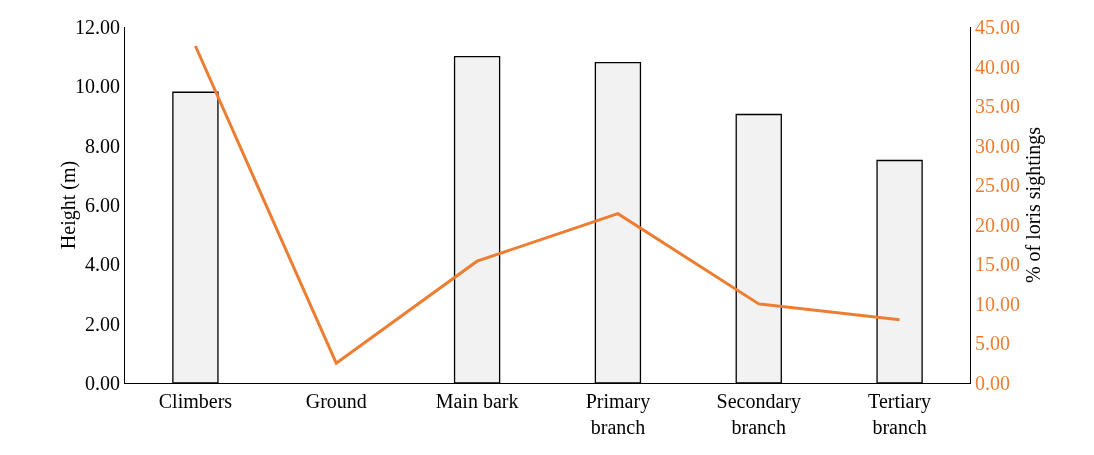  What do you see at coordinates (97, 86) in the screenshot?
I see `y-tick-label: 10.00` at bounding box center [97, 86].